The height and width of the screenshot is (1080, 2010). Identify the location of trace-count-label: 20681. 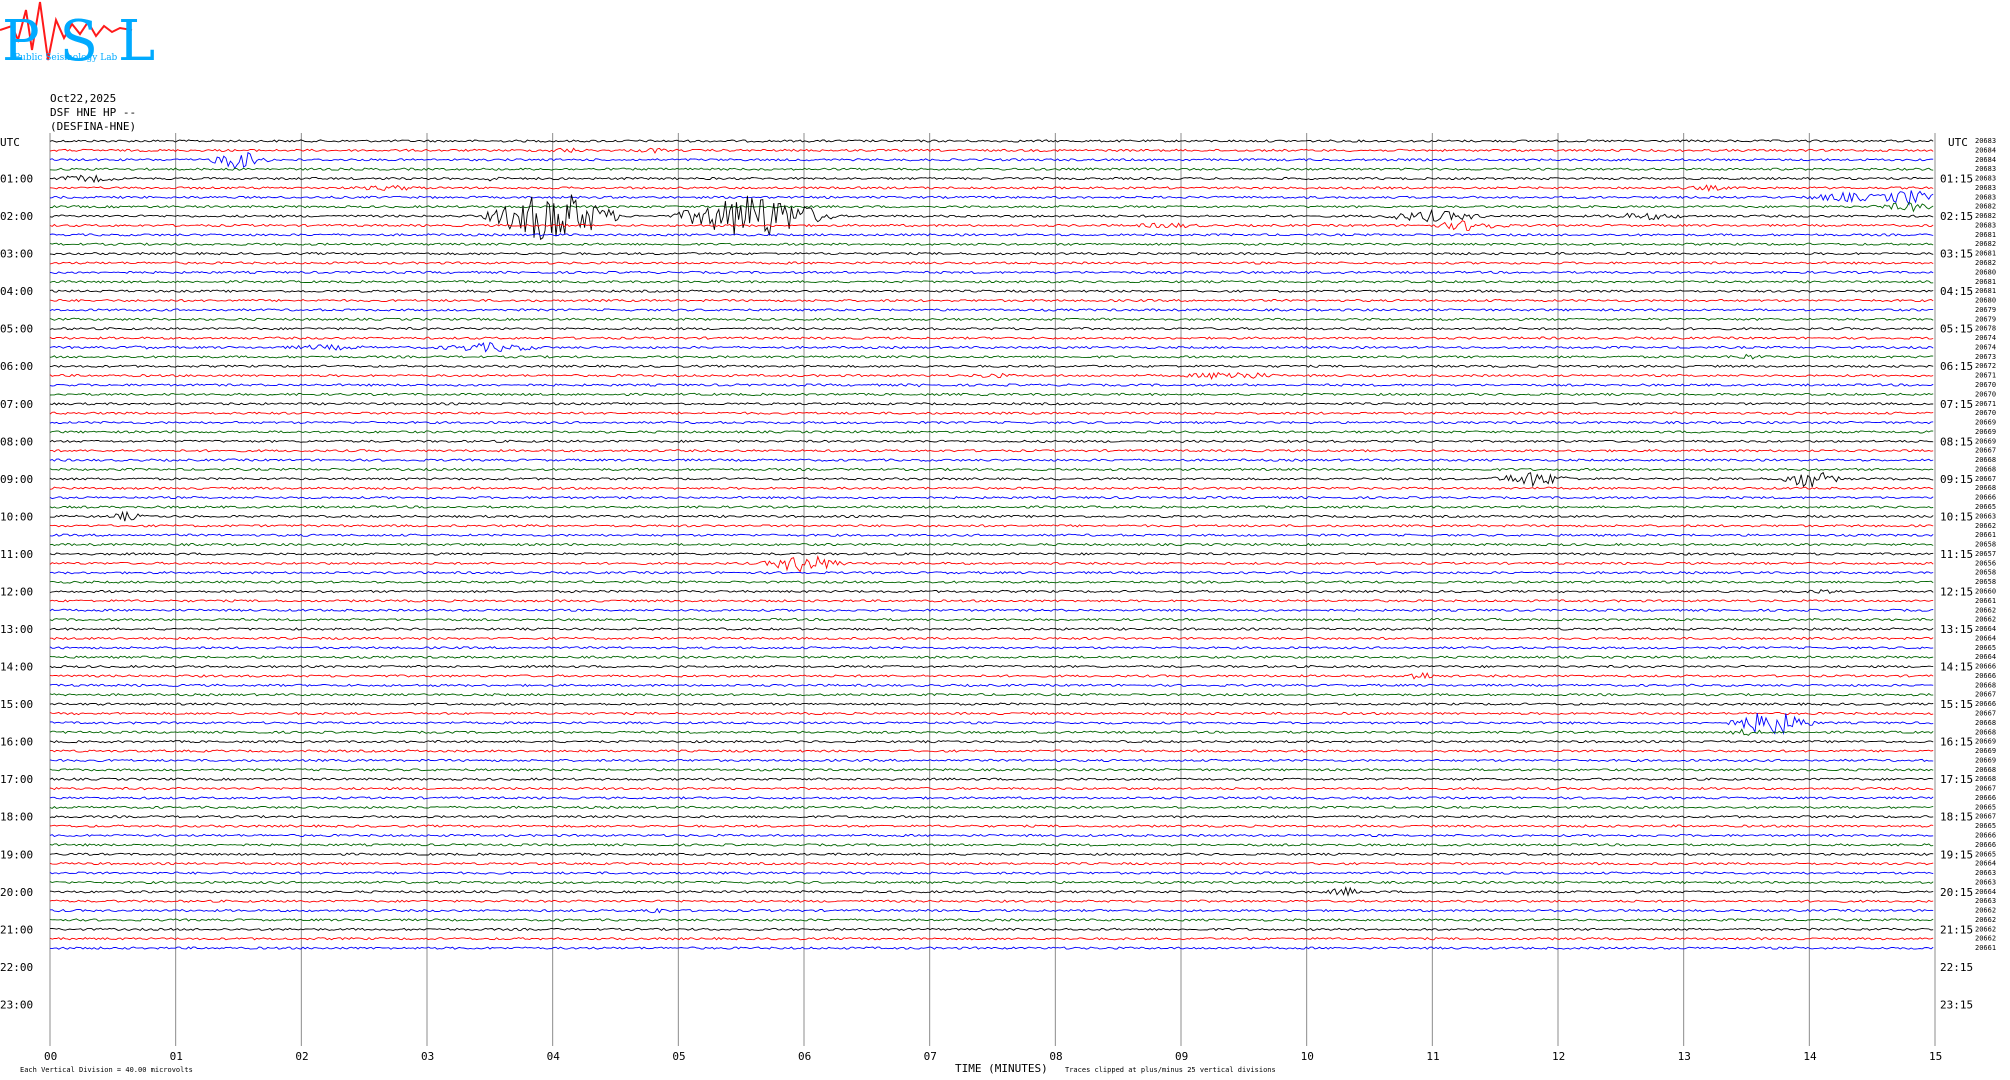
(1985, 282).